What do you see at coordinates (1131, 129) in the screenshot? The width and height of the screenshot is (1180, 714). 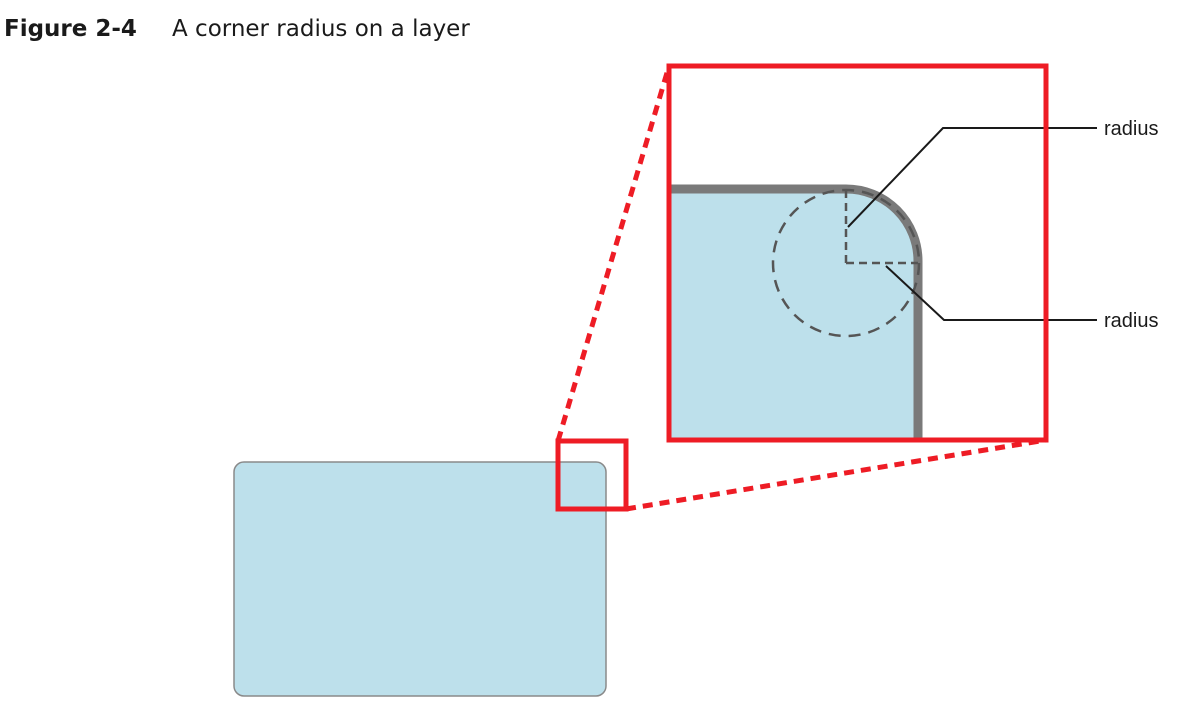 I see `radius-label-top: radius` at bounding box center [1131, 129].